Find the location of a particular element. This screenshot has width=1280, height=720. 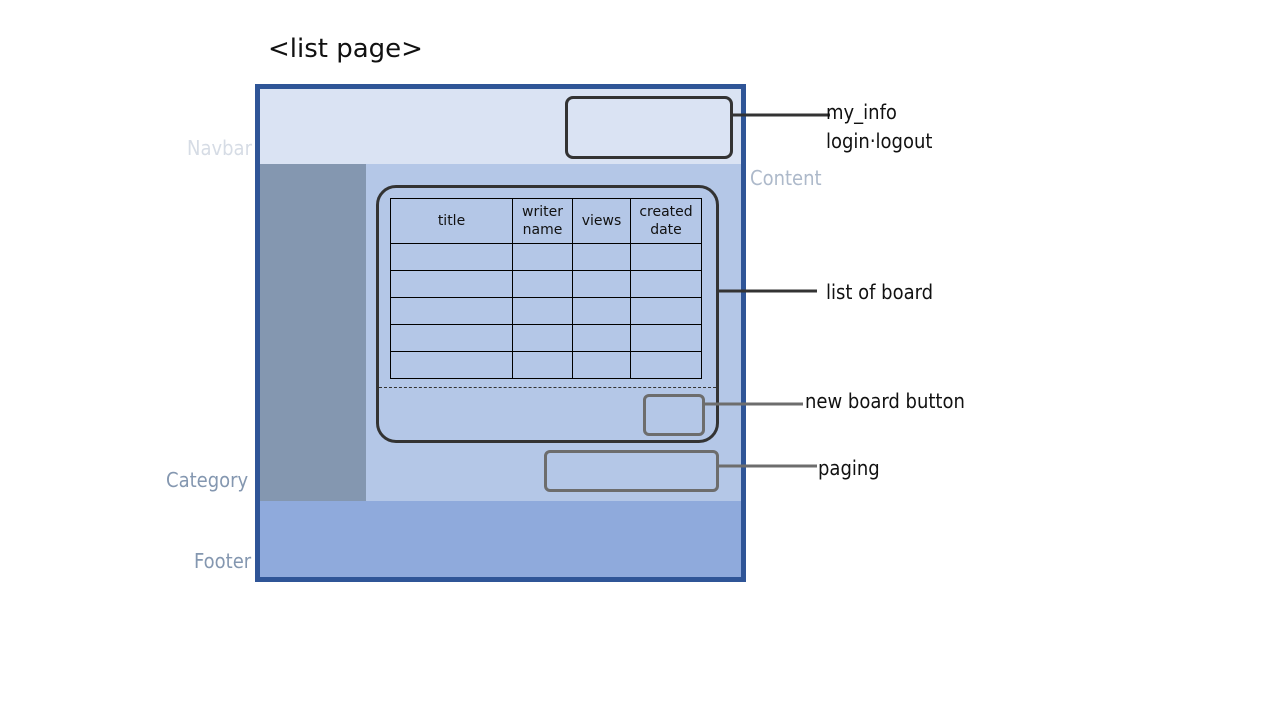

dashed-divider is located at coordinates (547, 387).